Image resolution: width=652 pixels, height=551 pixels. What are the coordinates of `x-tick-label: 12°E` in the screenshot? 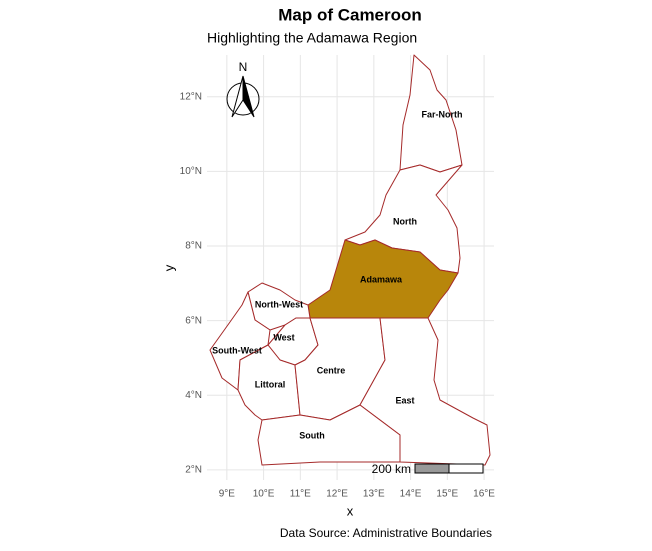 It's located at (337, 494).